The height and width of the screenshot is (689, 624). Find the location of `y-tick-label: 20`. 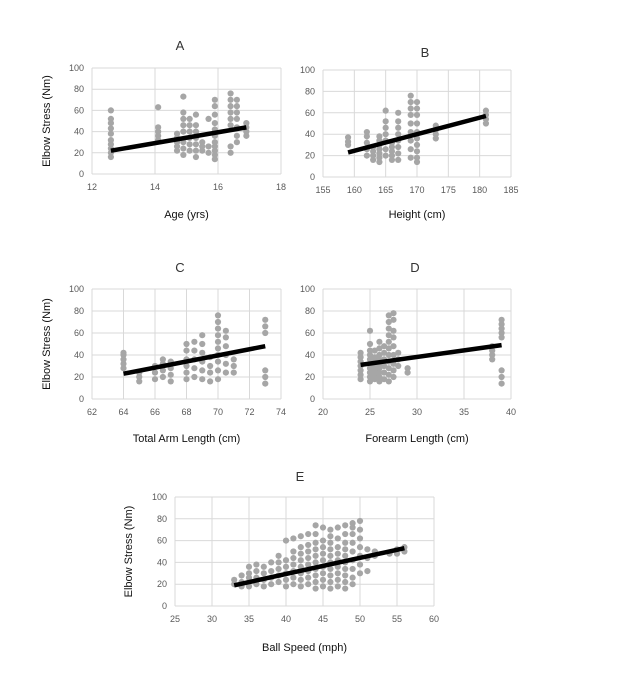

y-tick-label: 20 is located at coordinates (310, 377).